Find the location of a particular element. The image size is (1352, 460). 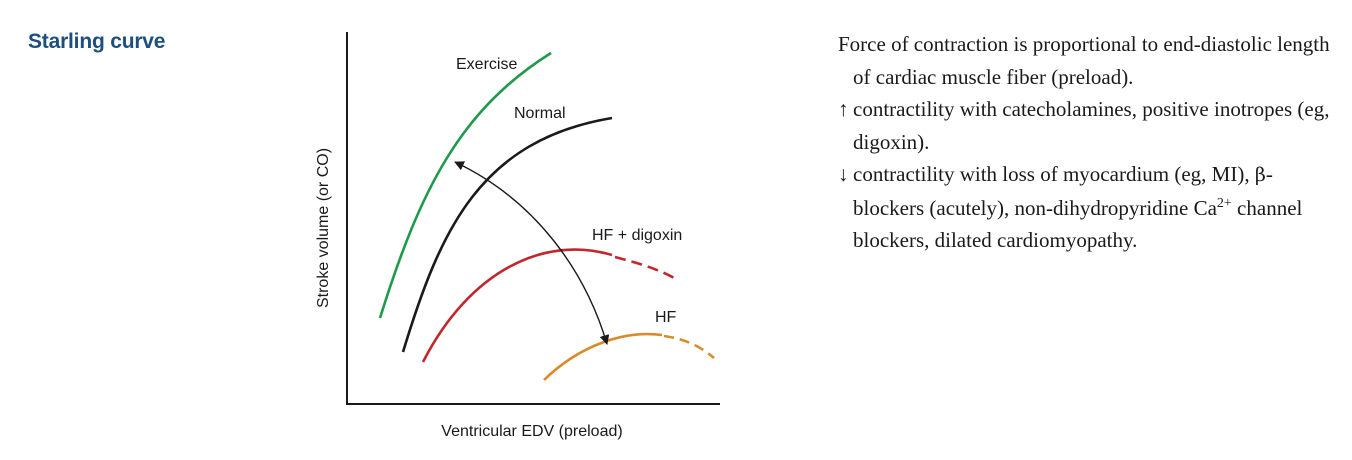

up-arrow-icon: ↑ is located at coordinates (843, 109).